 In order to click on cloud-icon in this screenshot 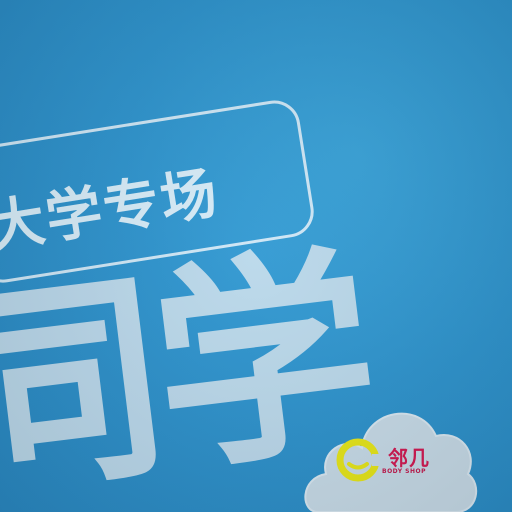, I will do `click(390, 462)`.